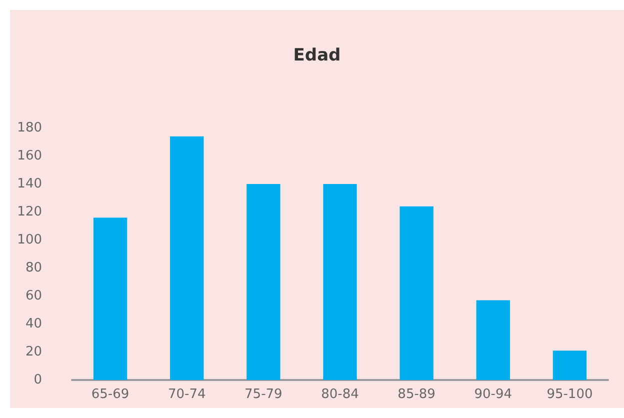  Describe the element at coordinates (263, 394) in the screenshot. I see `x-tick-label: 75-79` at that location.